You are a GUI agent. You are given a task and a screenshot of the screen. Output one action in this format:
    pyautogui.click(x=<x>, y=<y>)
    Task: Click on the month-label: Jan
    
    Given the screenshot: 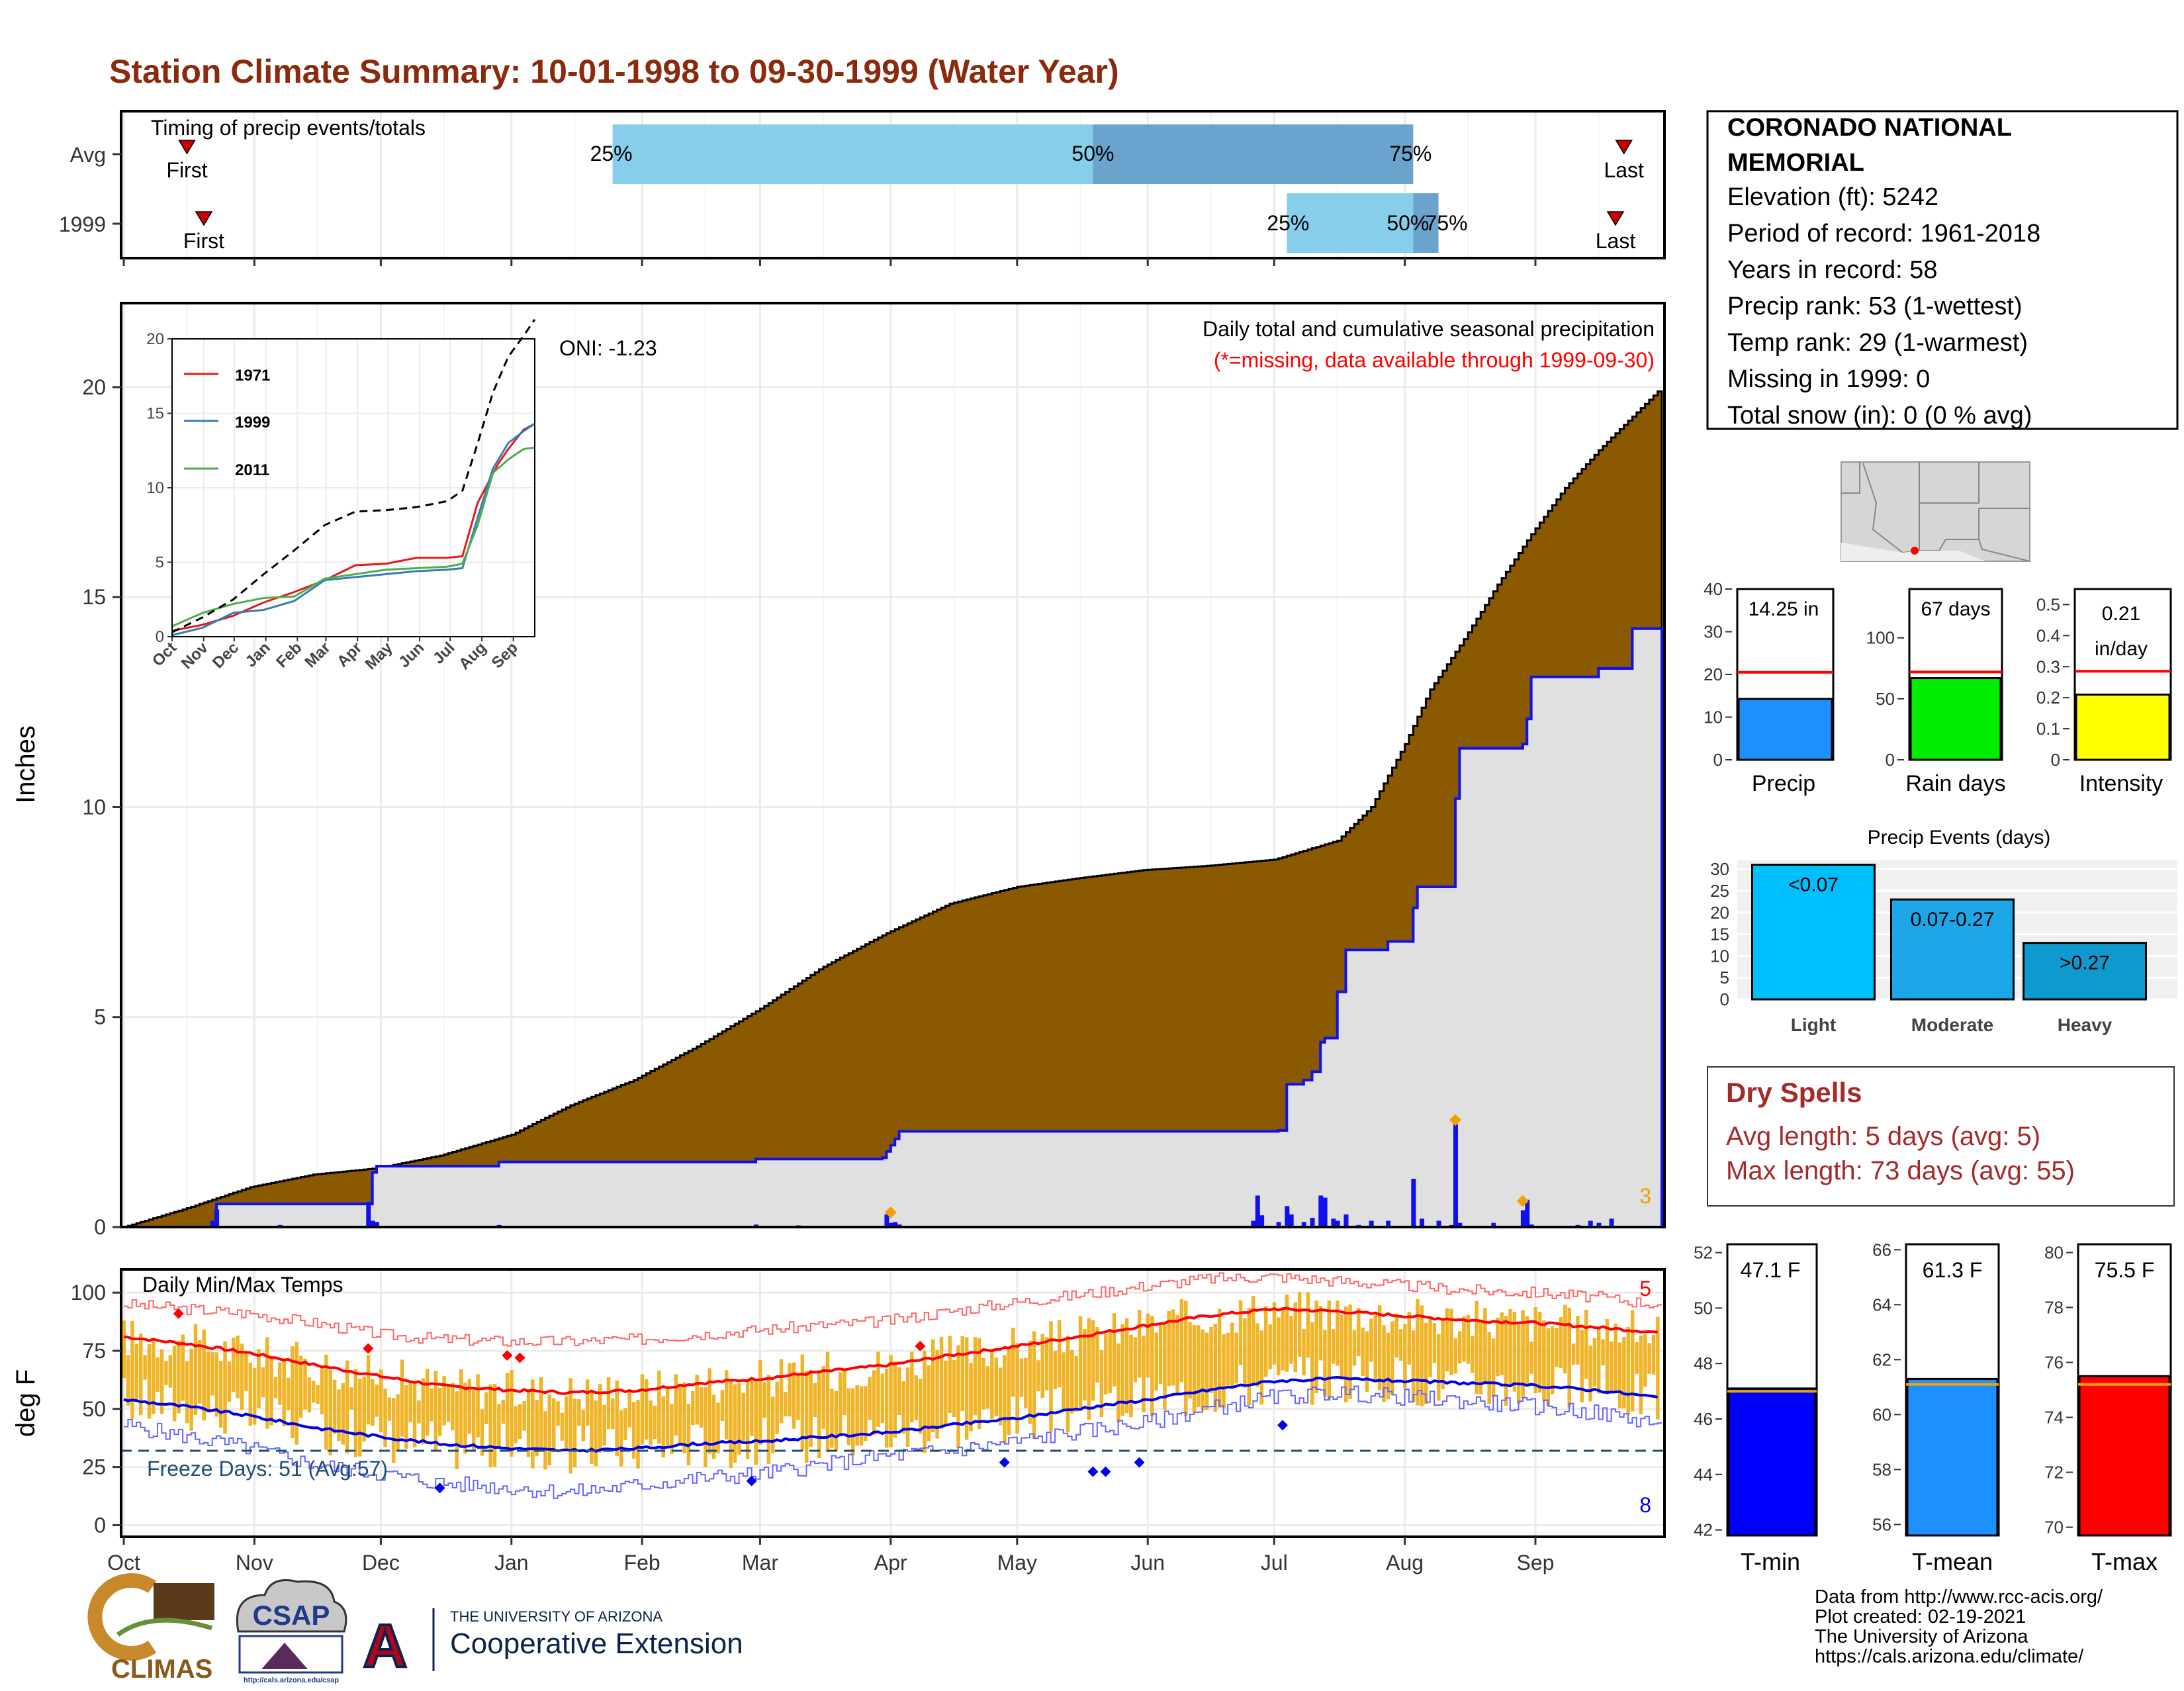 What is the action you would take?
    pyautogui.click(x=511, y=1563)
    